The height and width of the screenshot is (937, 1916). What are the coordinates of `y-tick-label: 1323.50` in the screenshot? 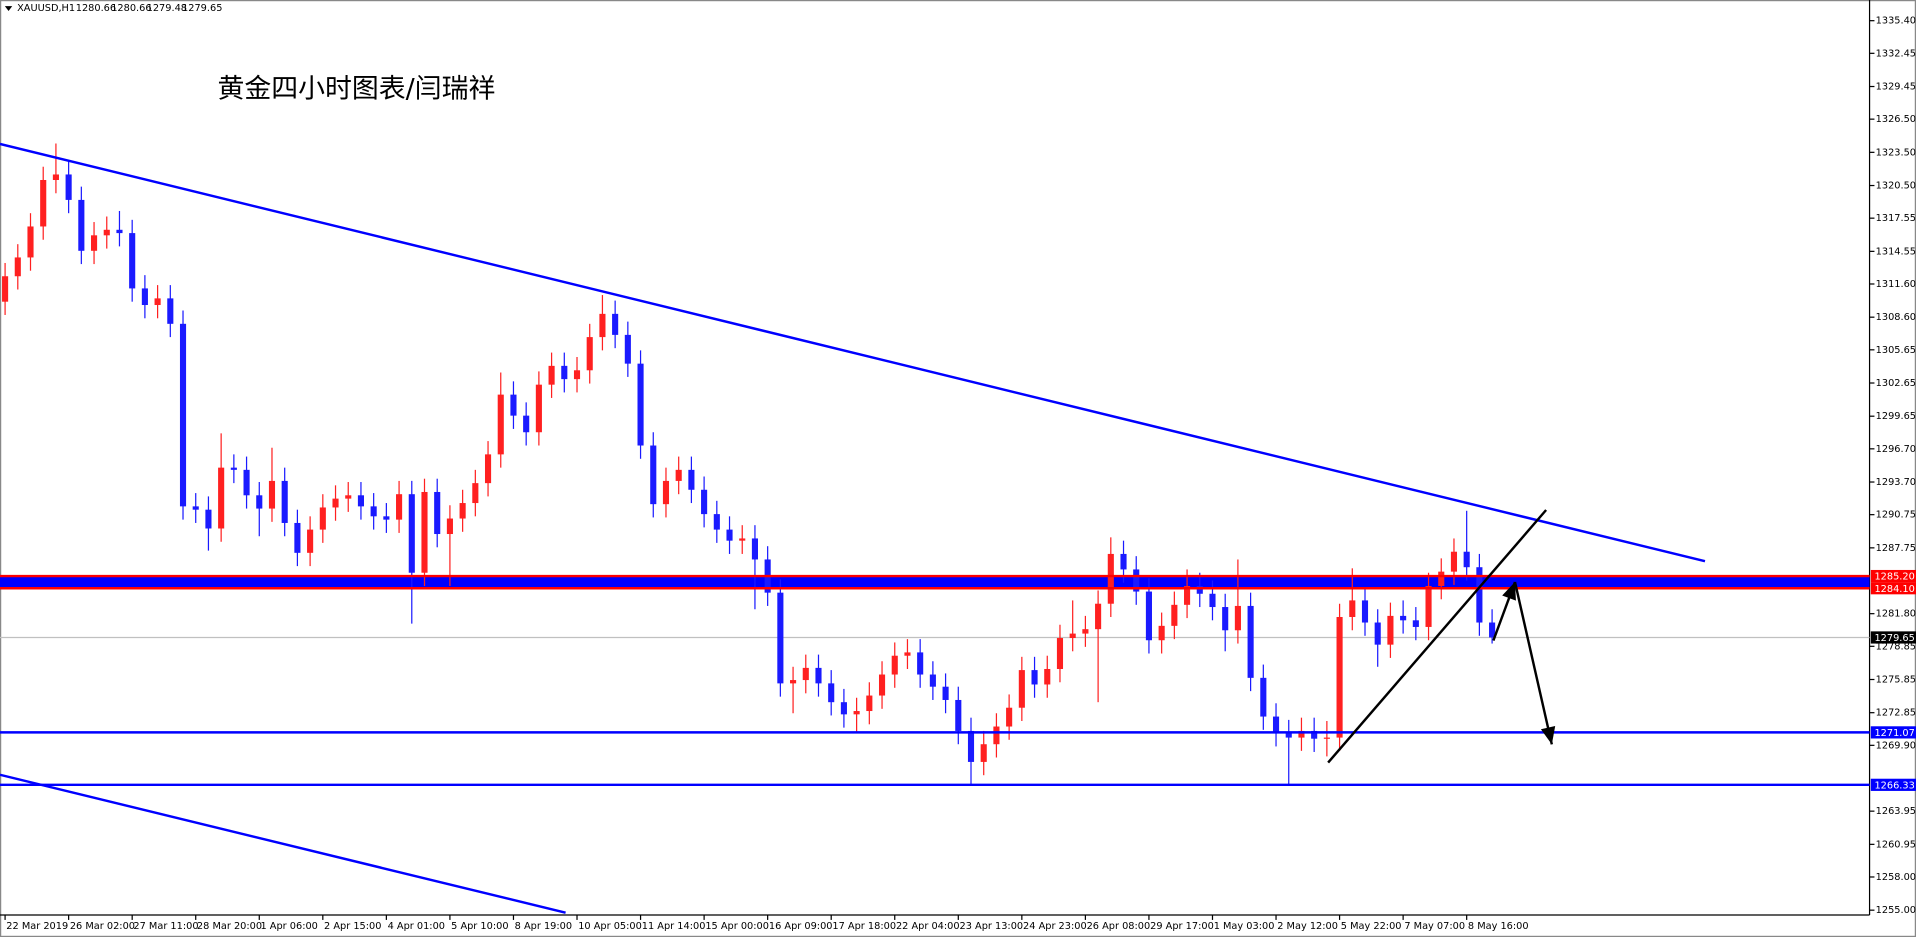 It's located at (1896, 152).